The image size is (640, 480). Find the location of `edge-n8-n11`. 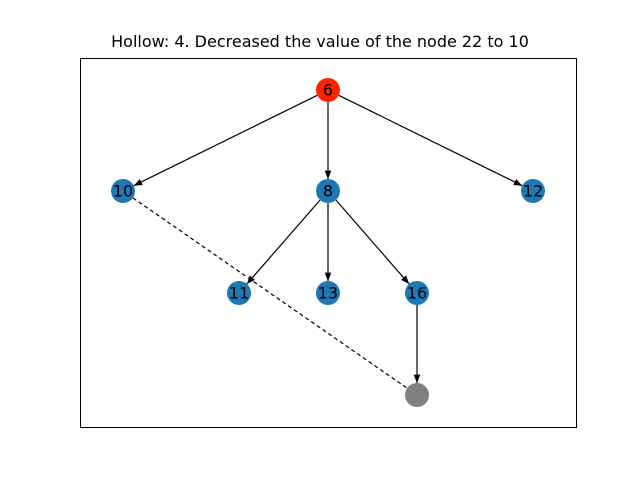

edge-n8-n11 is located at coordinates (283, 242).